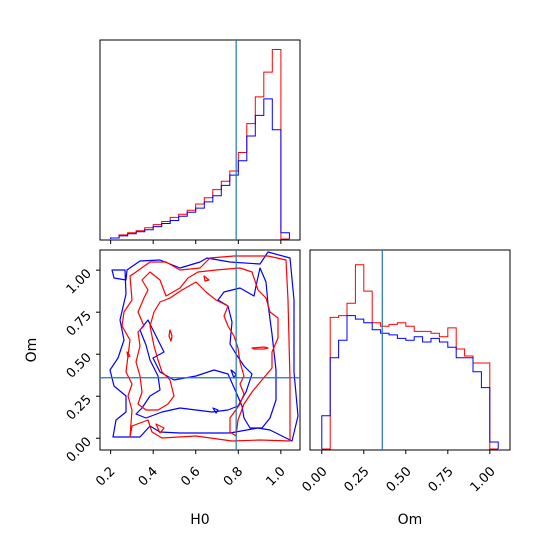  I want to click on om-hist-xtick-label-3: 0.75, so click(441, 479).